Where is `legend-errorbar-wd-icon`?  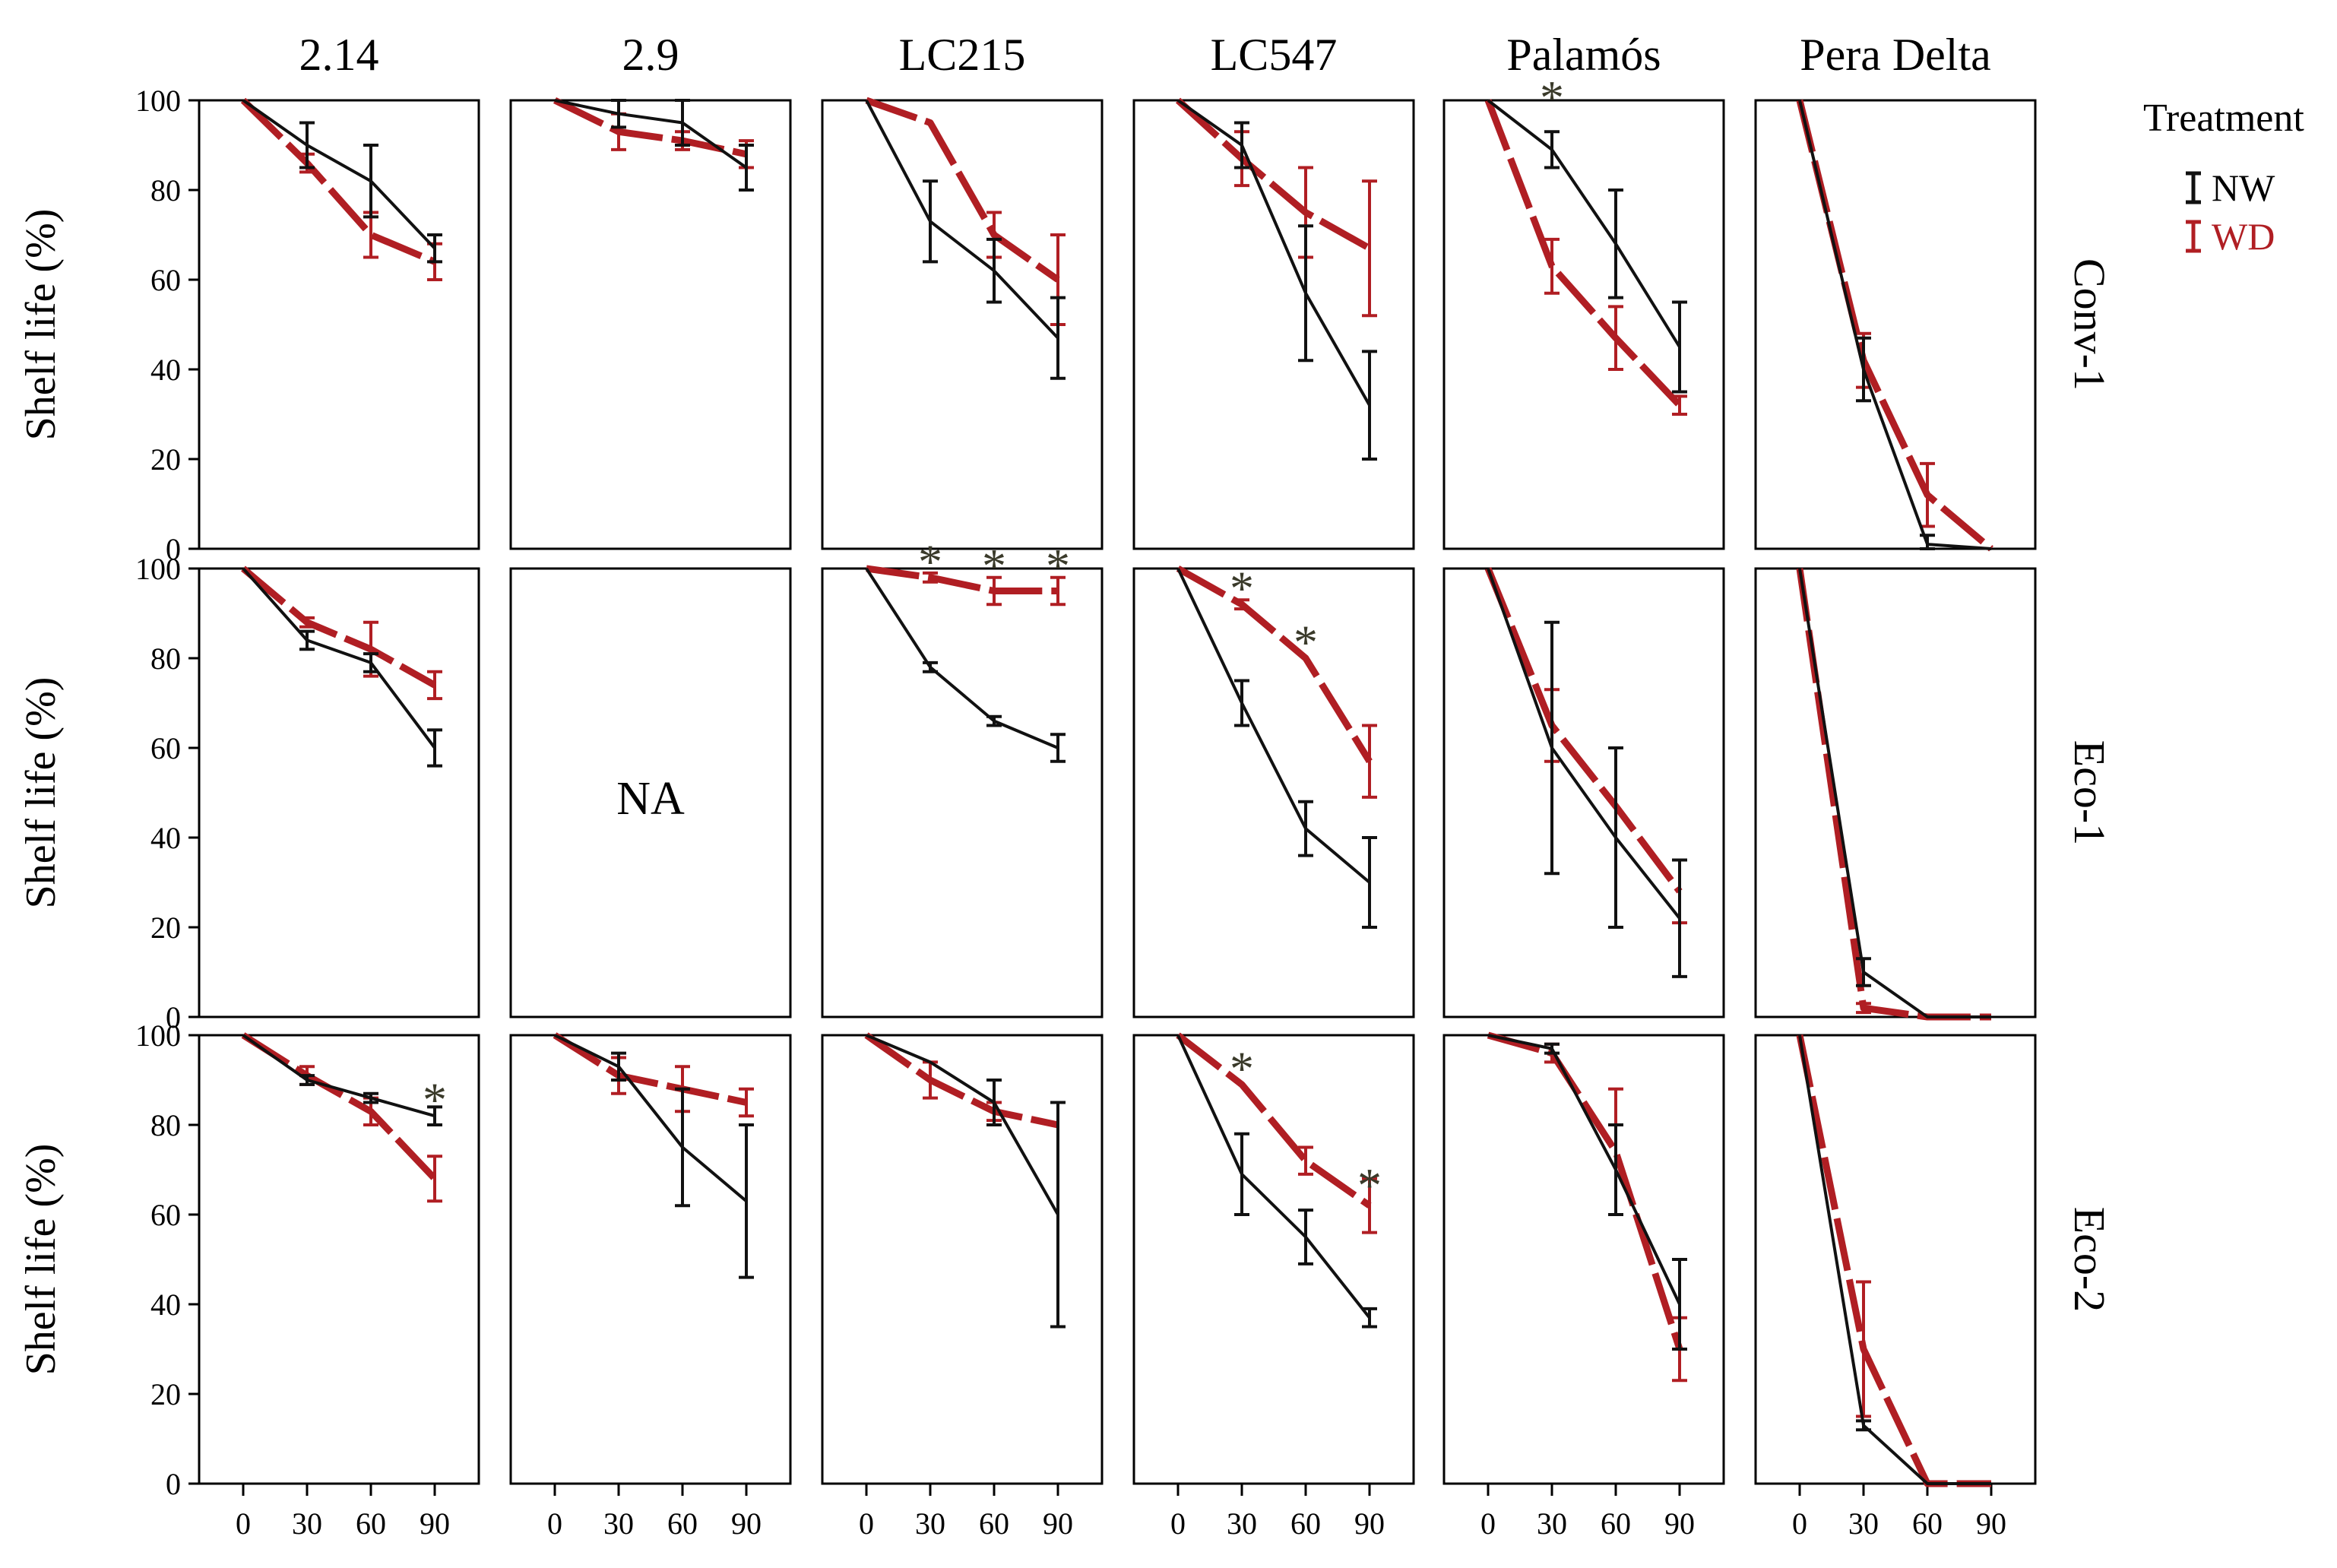
legend-errorbar-wd-icon is located at coordinates (2193, 236).